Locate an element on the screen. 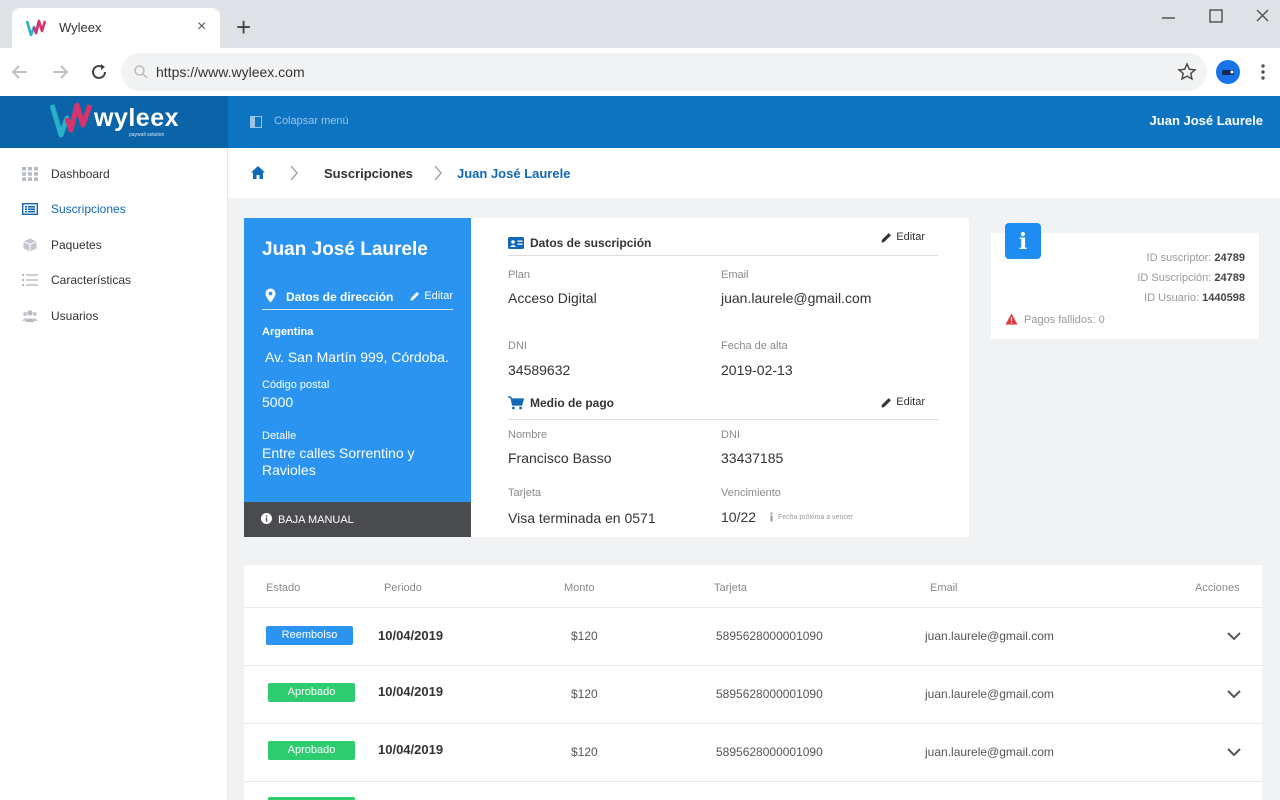 Image resolution: width=1280 pixels, height=800 pixels. address-detail-label: Detalle is located at coordinates (279, 436).